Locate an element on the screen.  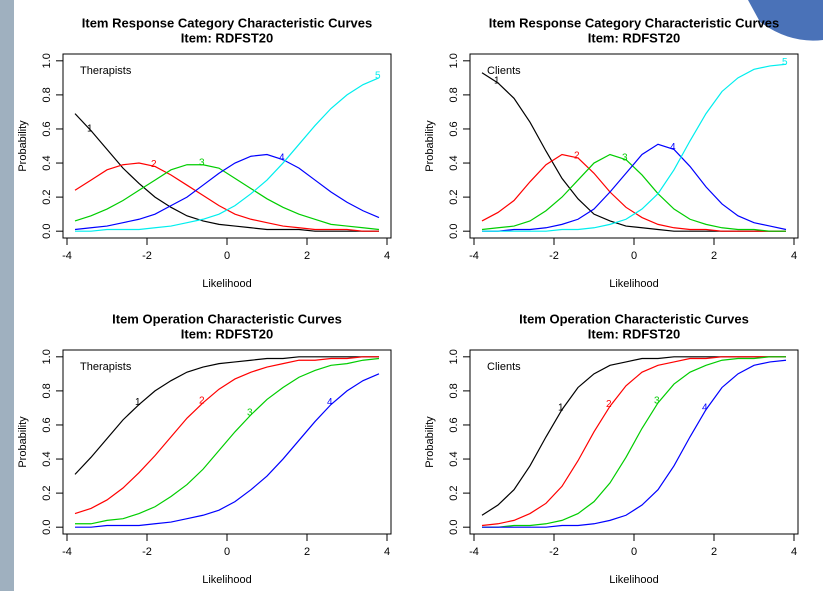
corner-decoration is located at coordinates (785, 20).